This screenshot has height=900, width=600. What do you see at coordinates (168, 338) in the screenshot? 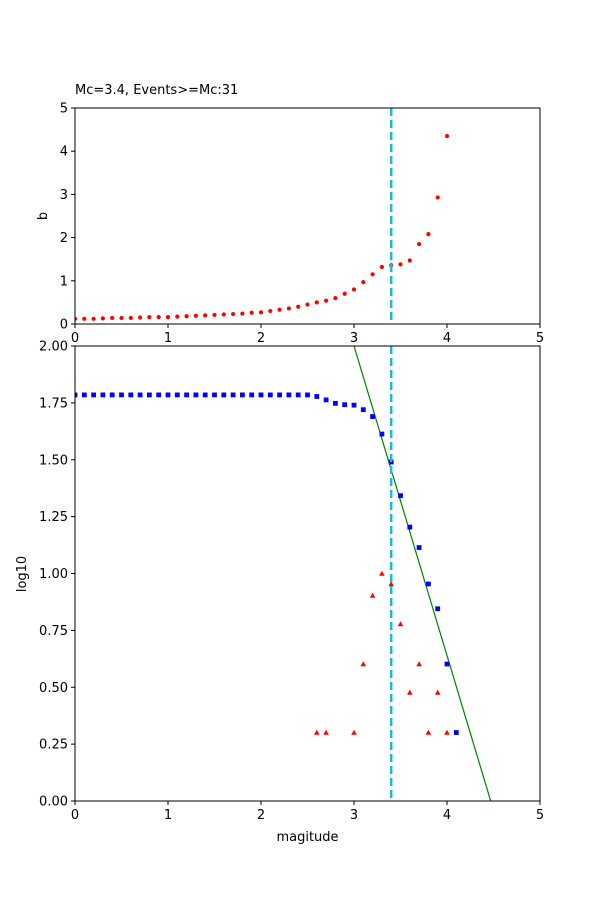
I see `x-tick-label: 1` at bounding box center [168, 338].